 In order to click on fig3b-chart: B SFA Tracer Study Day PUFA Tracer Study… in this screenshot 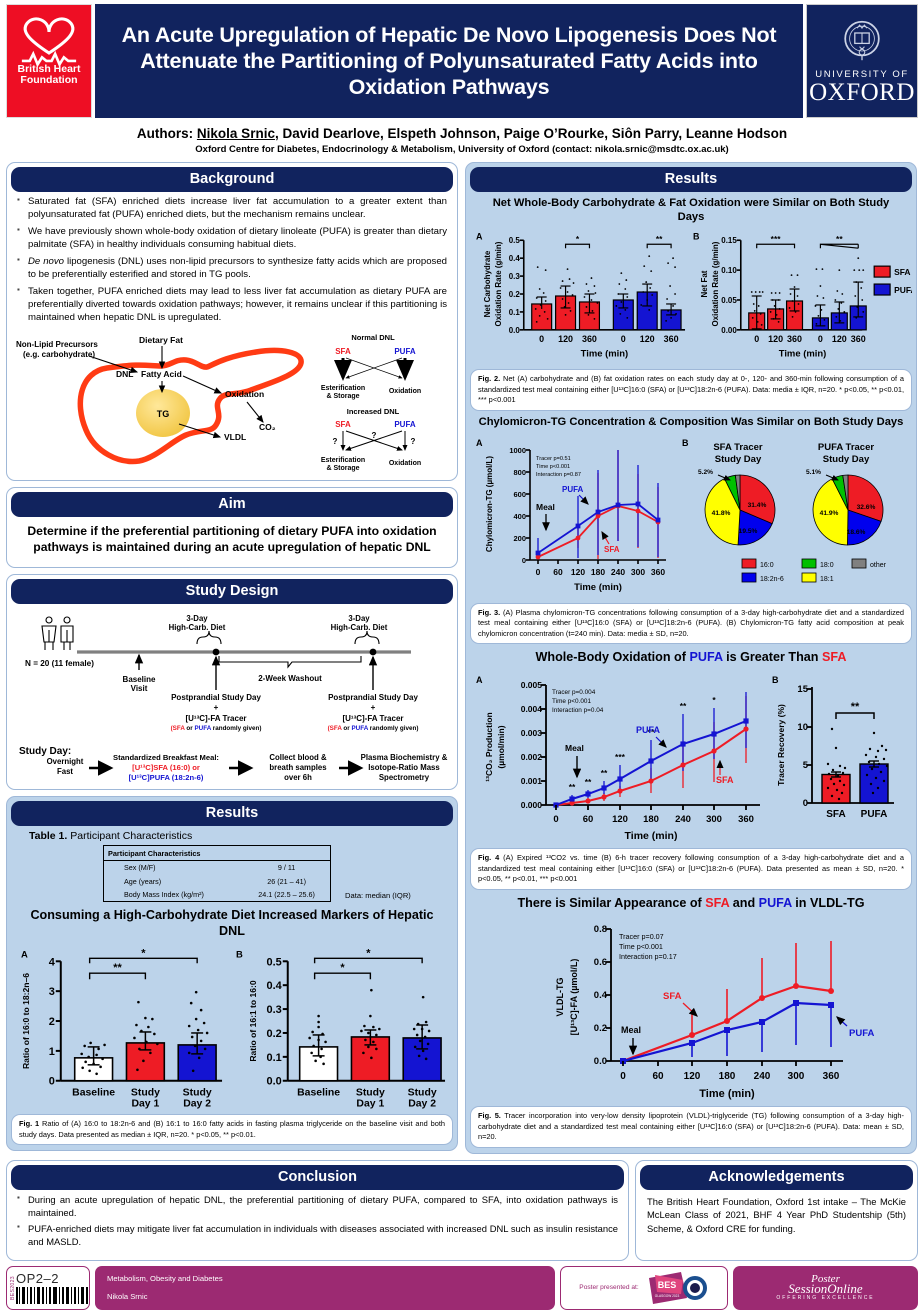, I will do `click(784, 510)`.